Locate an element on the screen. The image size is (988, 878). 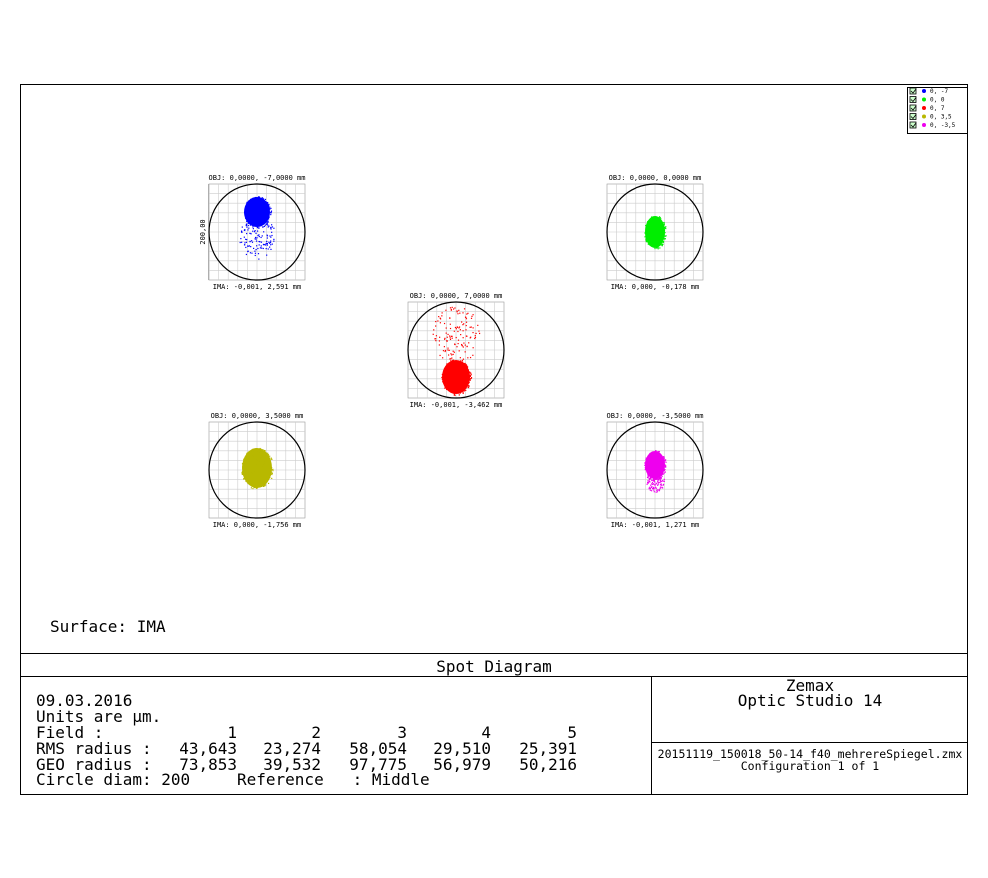
obj-label: OBJ: 0,0000, 3,5000 mm is located at coordinates (257, 416).